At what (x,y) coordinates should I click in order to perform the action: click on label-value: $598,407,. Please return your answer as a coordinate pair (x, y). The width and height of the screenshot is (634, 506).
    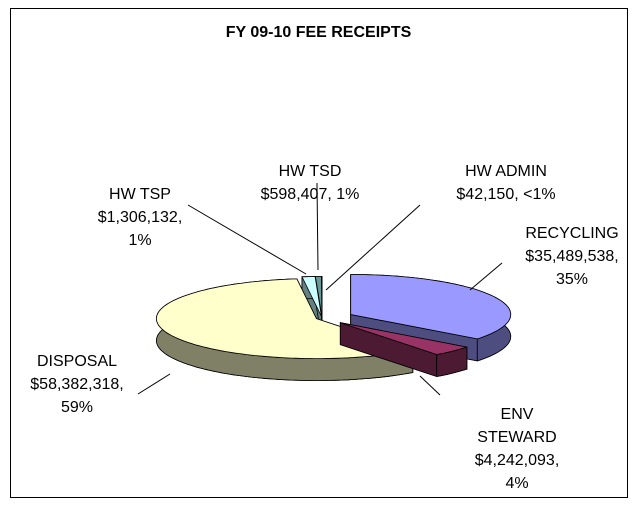
    Looking at the image, I should click on (296, 194).